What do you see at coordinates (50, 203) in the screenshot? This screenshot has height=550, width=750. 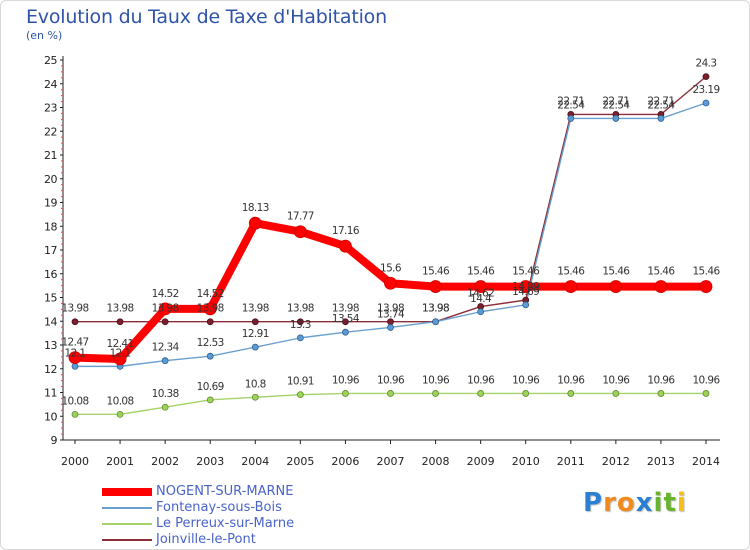 I see `y-tick-label: 19` at bounding box center [50, 203].